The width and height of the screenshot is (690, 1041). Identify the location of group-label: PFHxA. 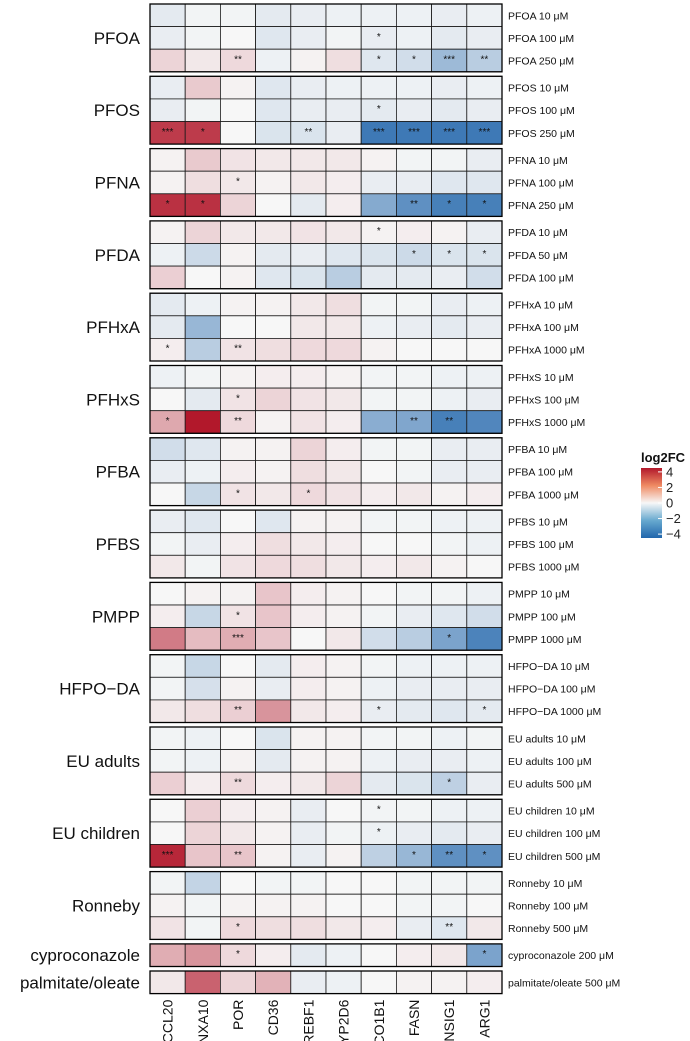
(113, 327).